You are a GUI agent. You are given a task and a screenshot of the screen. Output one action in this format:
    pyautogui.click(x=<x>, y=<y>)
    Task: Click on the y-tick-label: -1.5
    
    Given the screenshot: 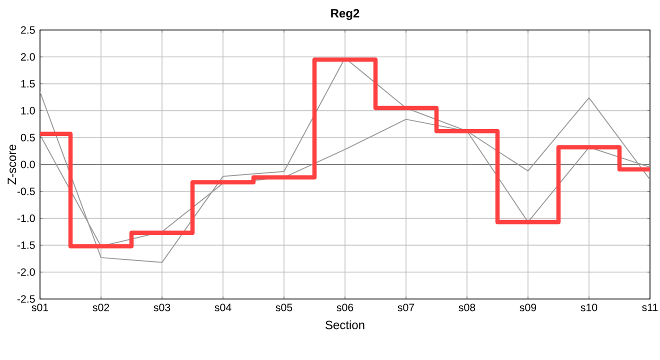 What is the action you would take?
    pyautogui.click(x=26, y=245)
    